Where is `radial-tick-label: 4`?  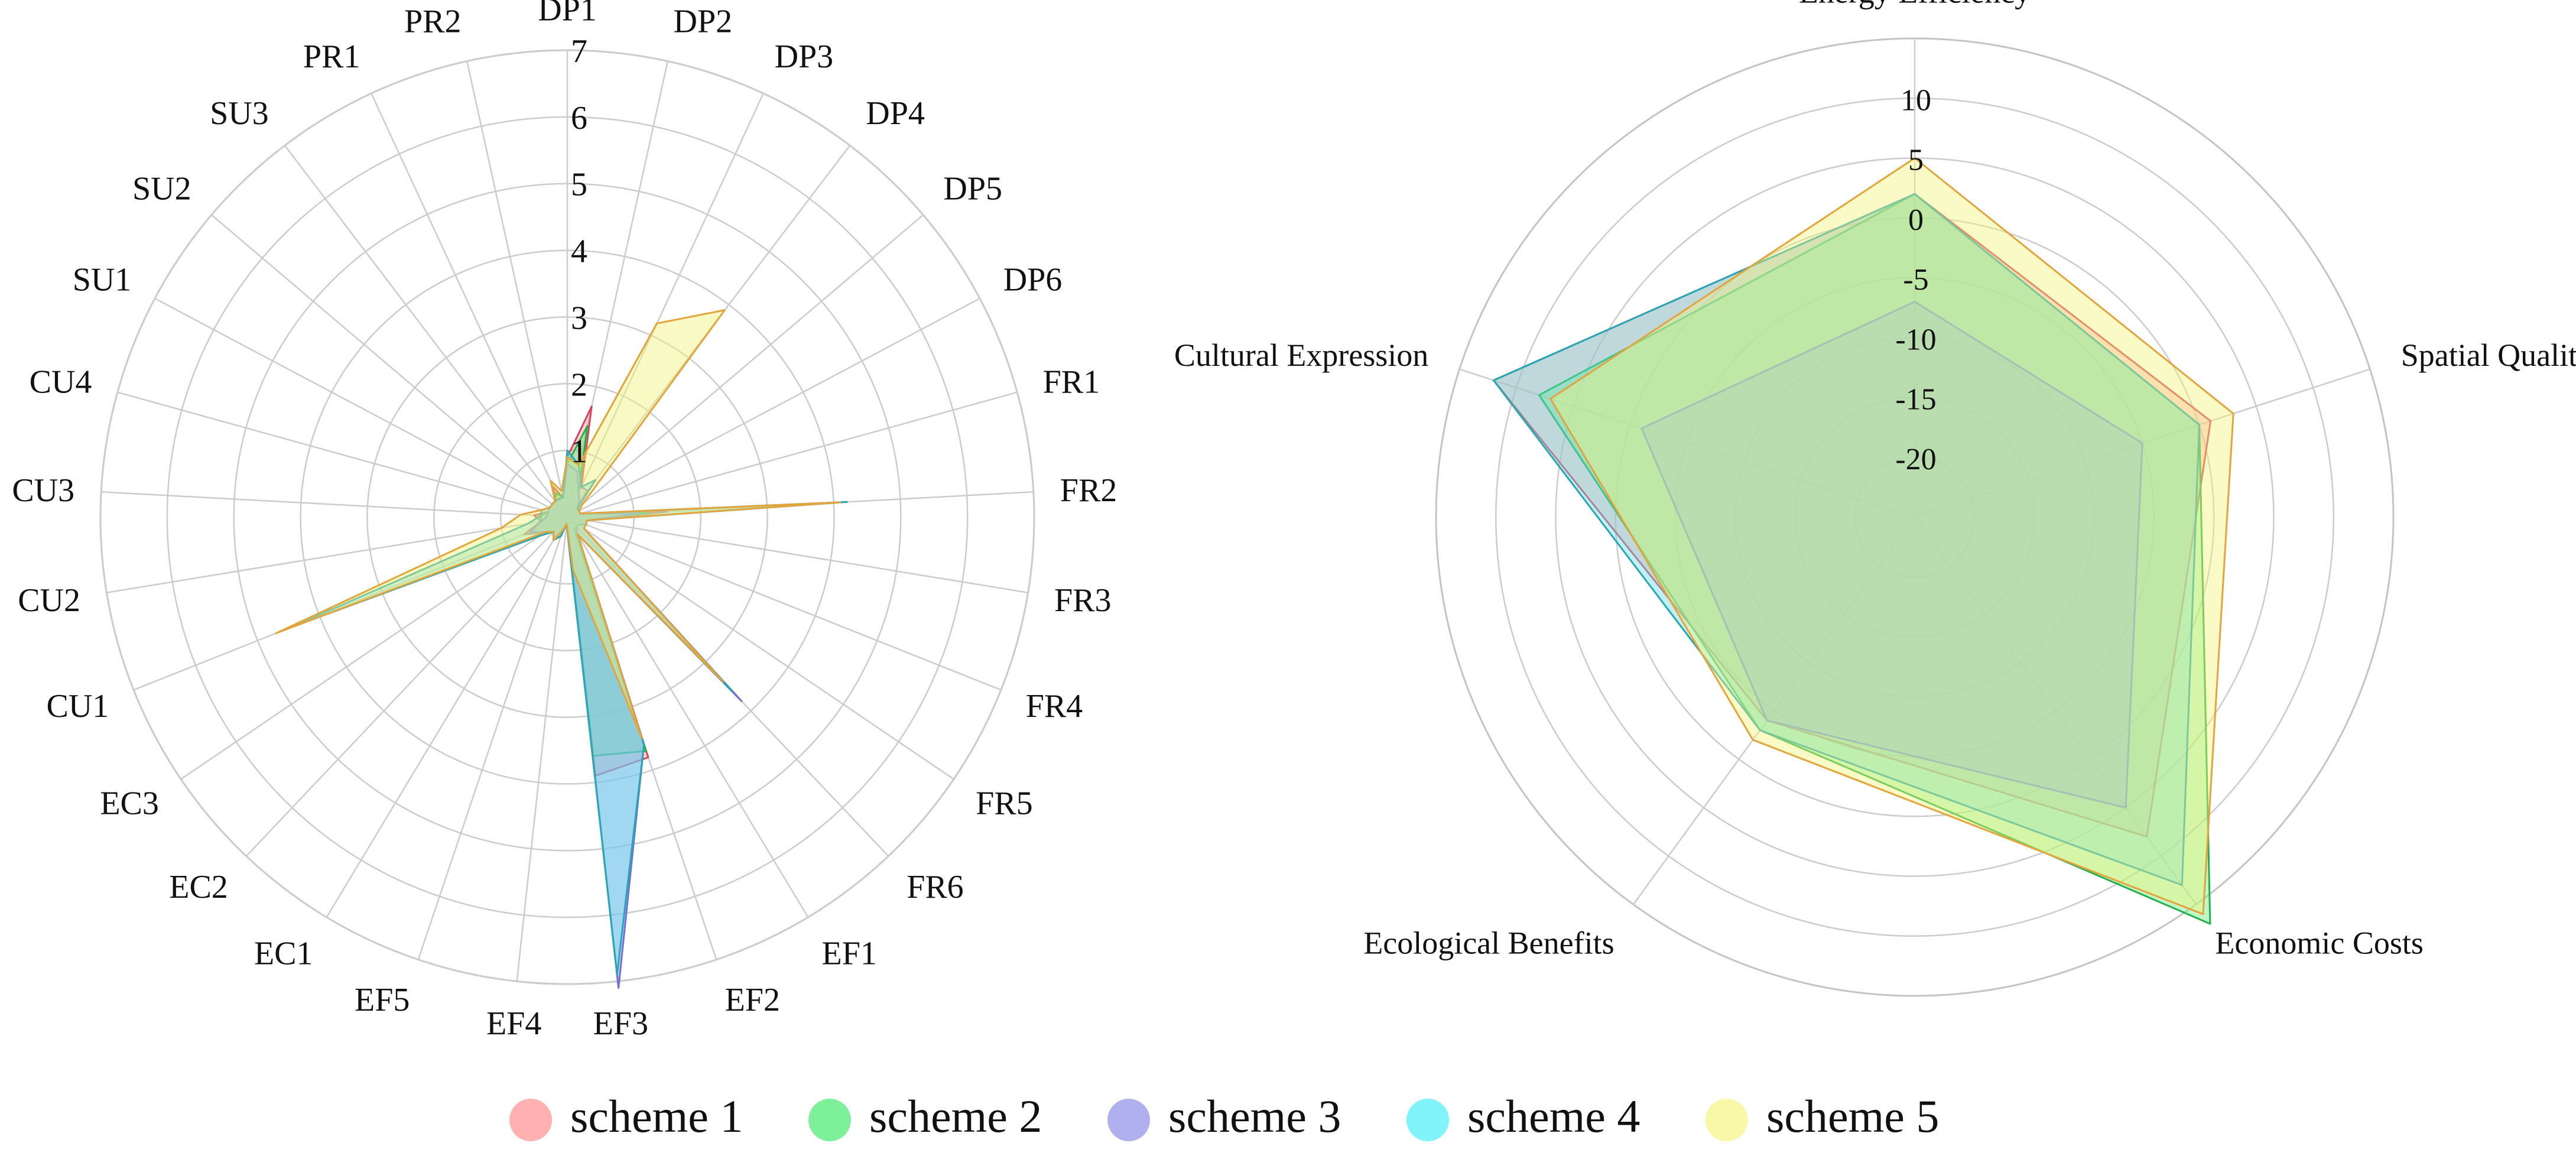 radial-tick-label: 4 is located at coordinates (579, 252).